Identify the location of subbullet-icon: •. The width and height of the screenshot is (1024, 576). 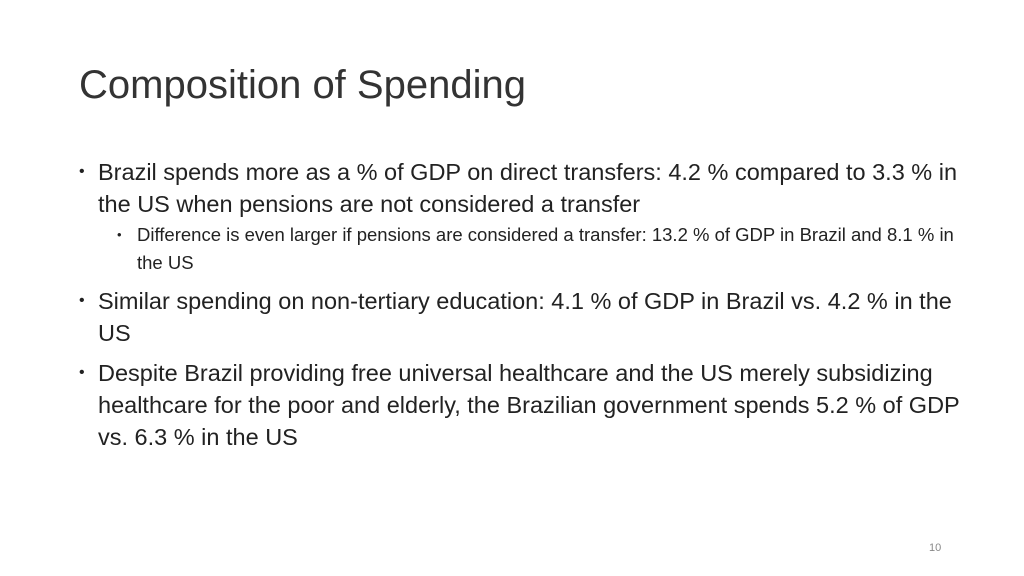
(119, 234).